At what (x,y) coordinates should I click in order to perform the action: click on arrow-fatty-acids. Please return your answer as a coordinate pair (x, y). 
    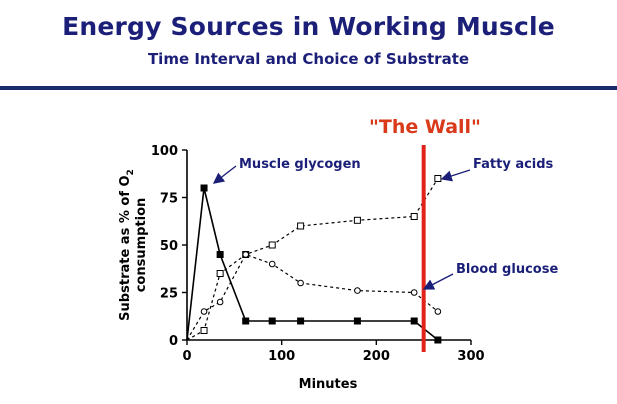
    Looking at the image, I should click on (455, 175).